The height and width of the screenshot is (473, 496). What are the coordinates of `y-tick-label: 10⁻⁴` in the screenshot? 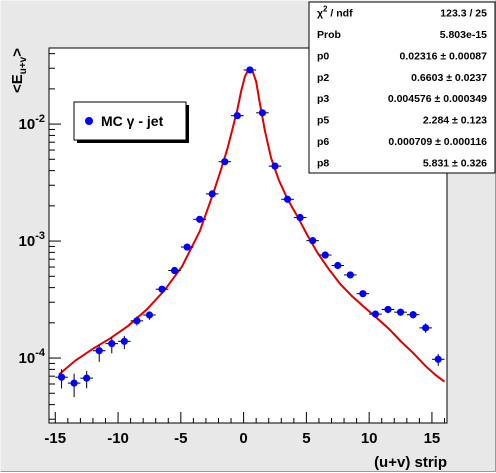 It's located at (32, 357).